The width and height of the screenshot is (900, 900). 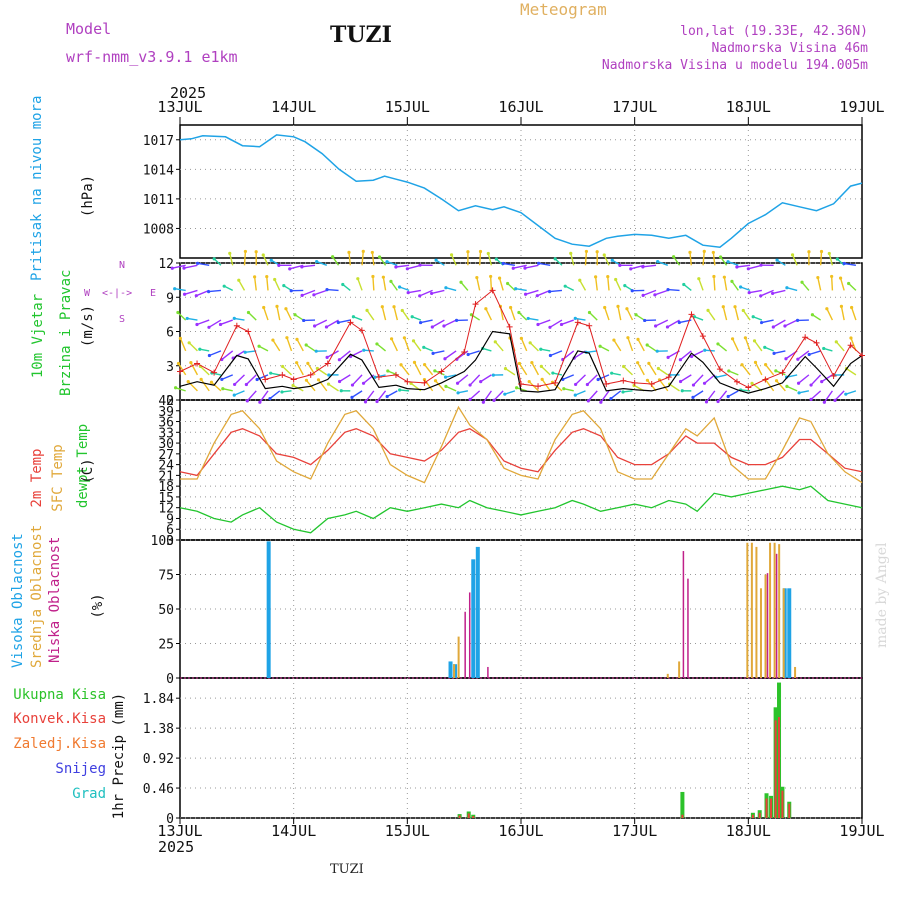 What do you see at coordinates (166, 412) in the screenshot?
I see `y-tick-label: 39` at bounding box center [166, 412].